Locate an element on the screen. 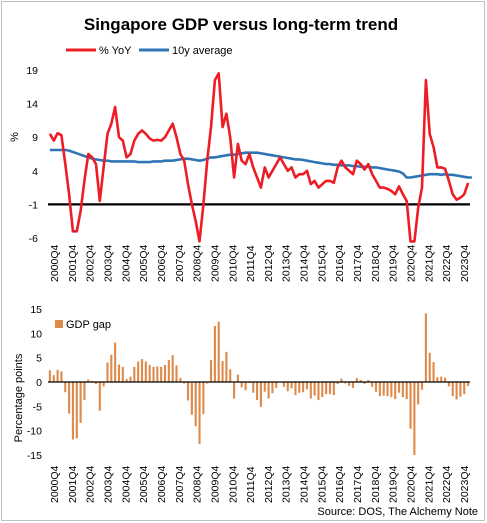 This screenshot has width=487, height=523. top-x-tick-label: 2012Q4 is located at coordinates (269, 263).